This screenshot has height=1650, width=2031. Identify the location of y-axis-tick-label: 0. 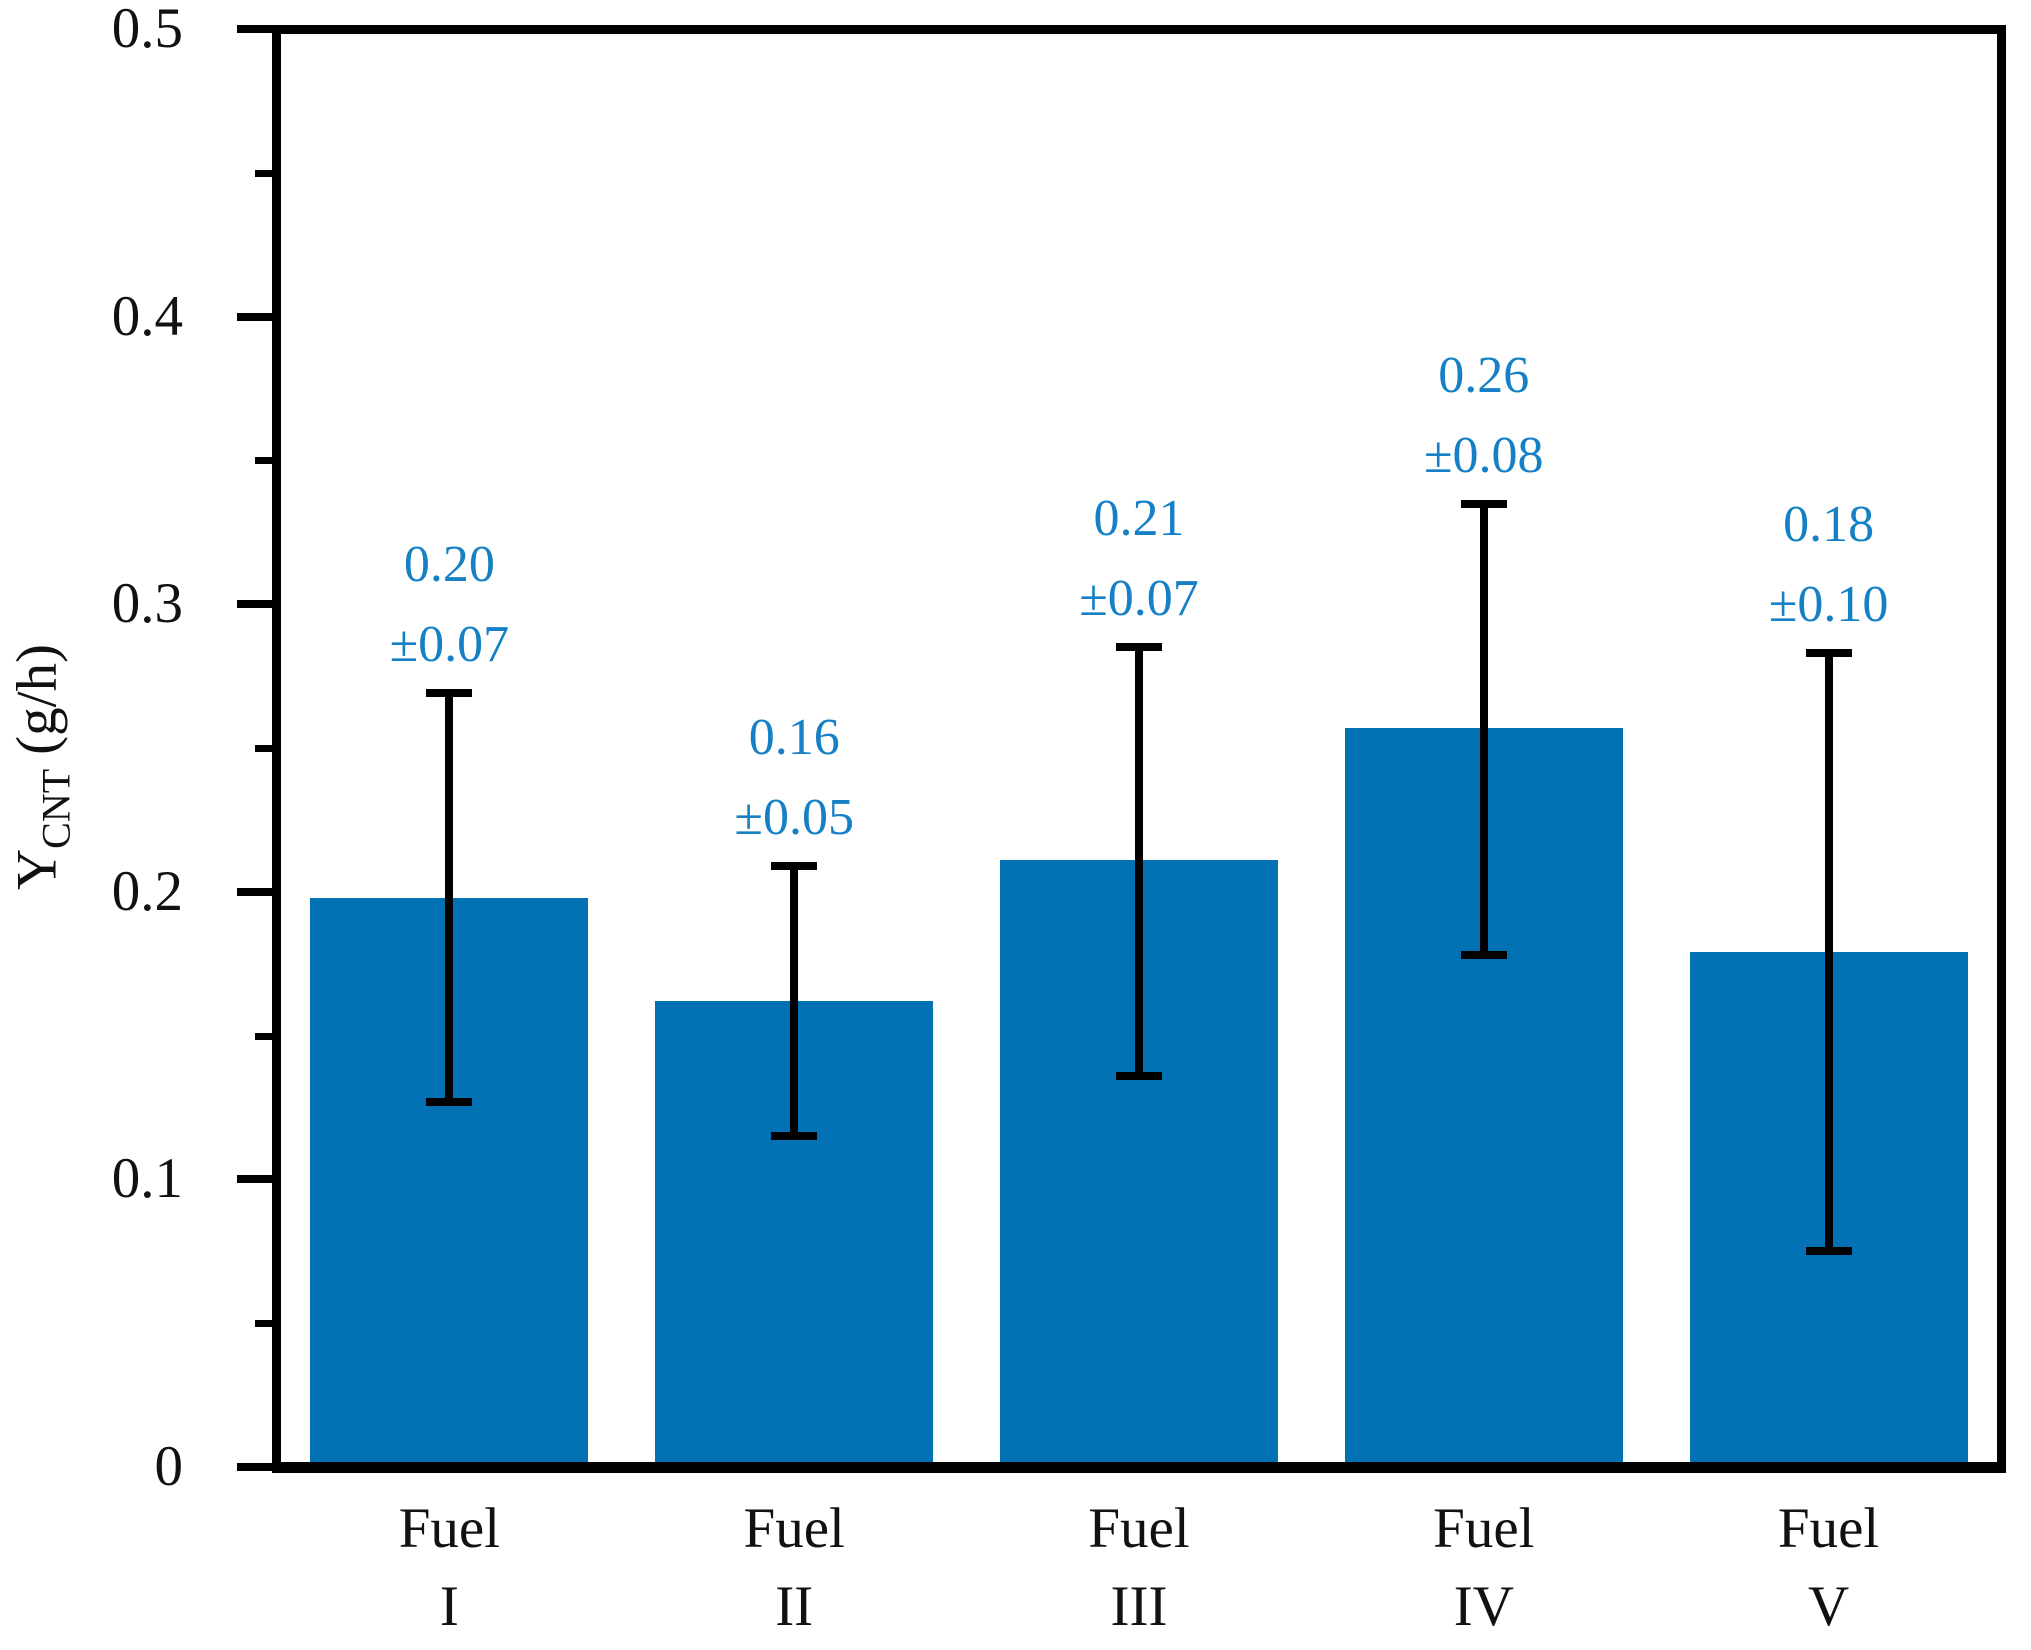
(169, 1466).